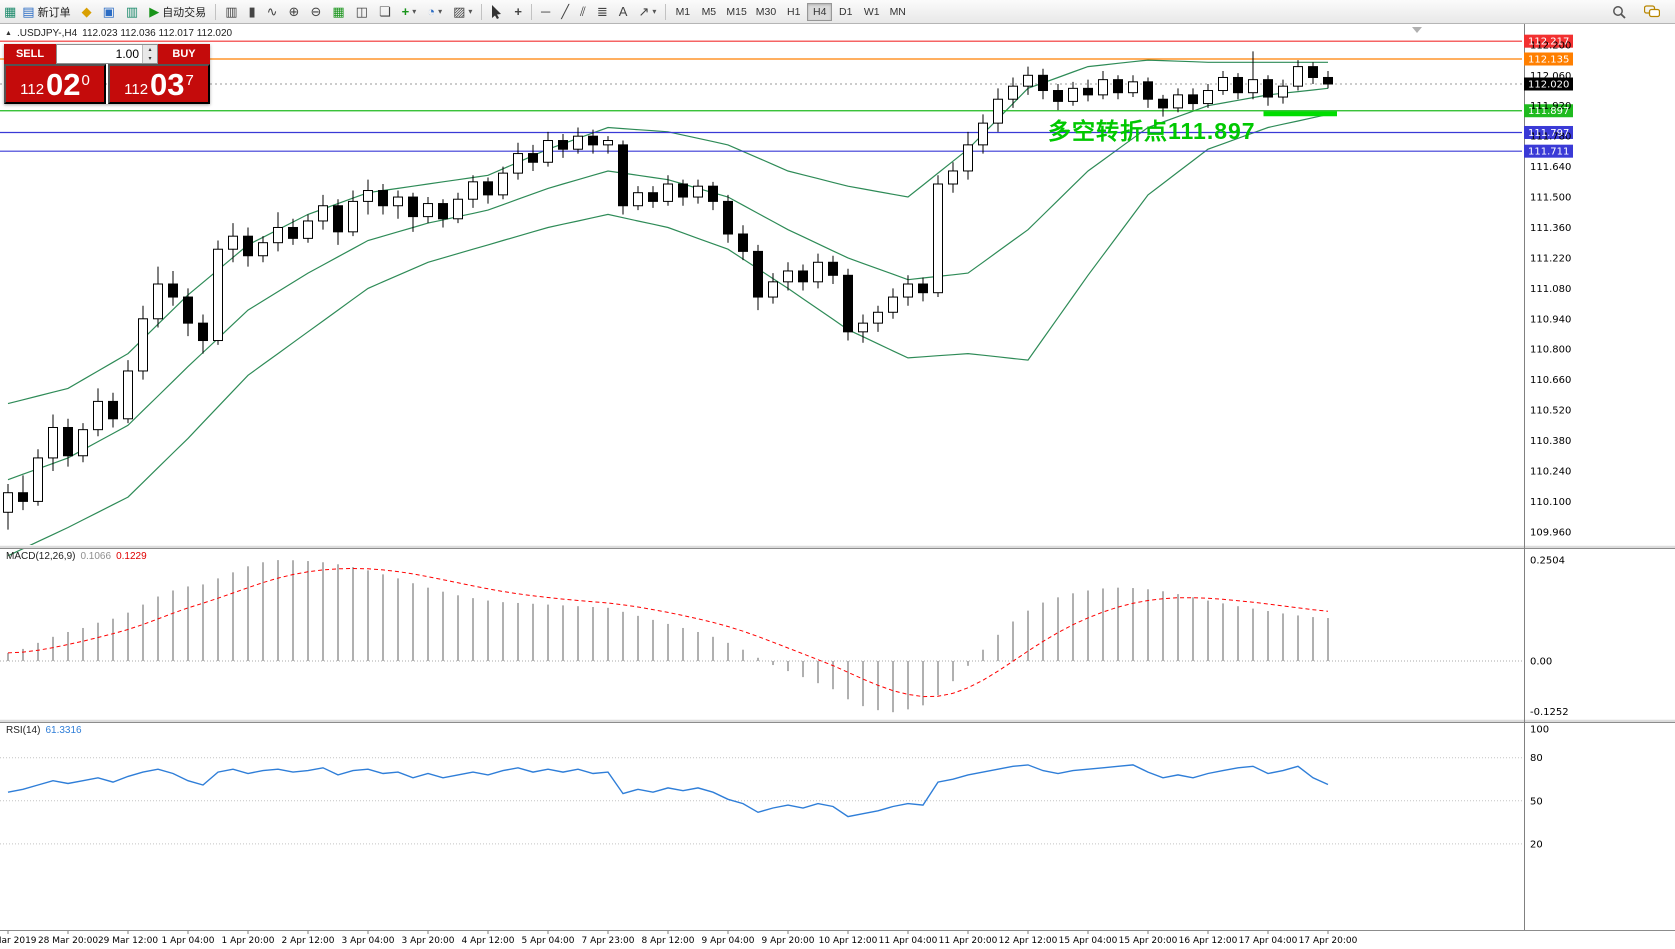 The image size is (1675, 949). Describe the element at coordinates (150, 58) in the screenshot. I see `volume-down-button: ▾` at that location.